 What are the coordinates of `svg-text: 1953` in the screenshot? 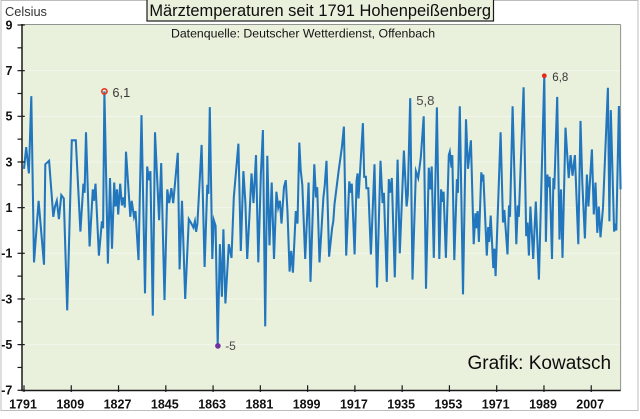 It's located at (448, 404).